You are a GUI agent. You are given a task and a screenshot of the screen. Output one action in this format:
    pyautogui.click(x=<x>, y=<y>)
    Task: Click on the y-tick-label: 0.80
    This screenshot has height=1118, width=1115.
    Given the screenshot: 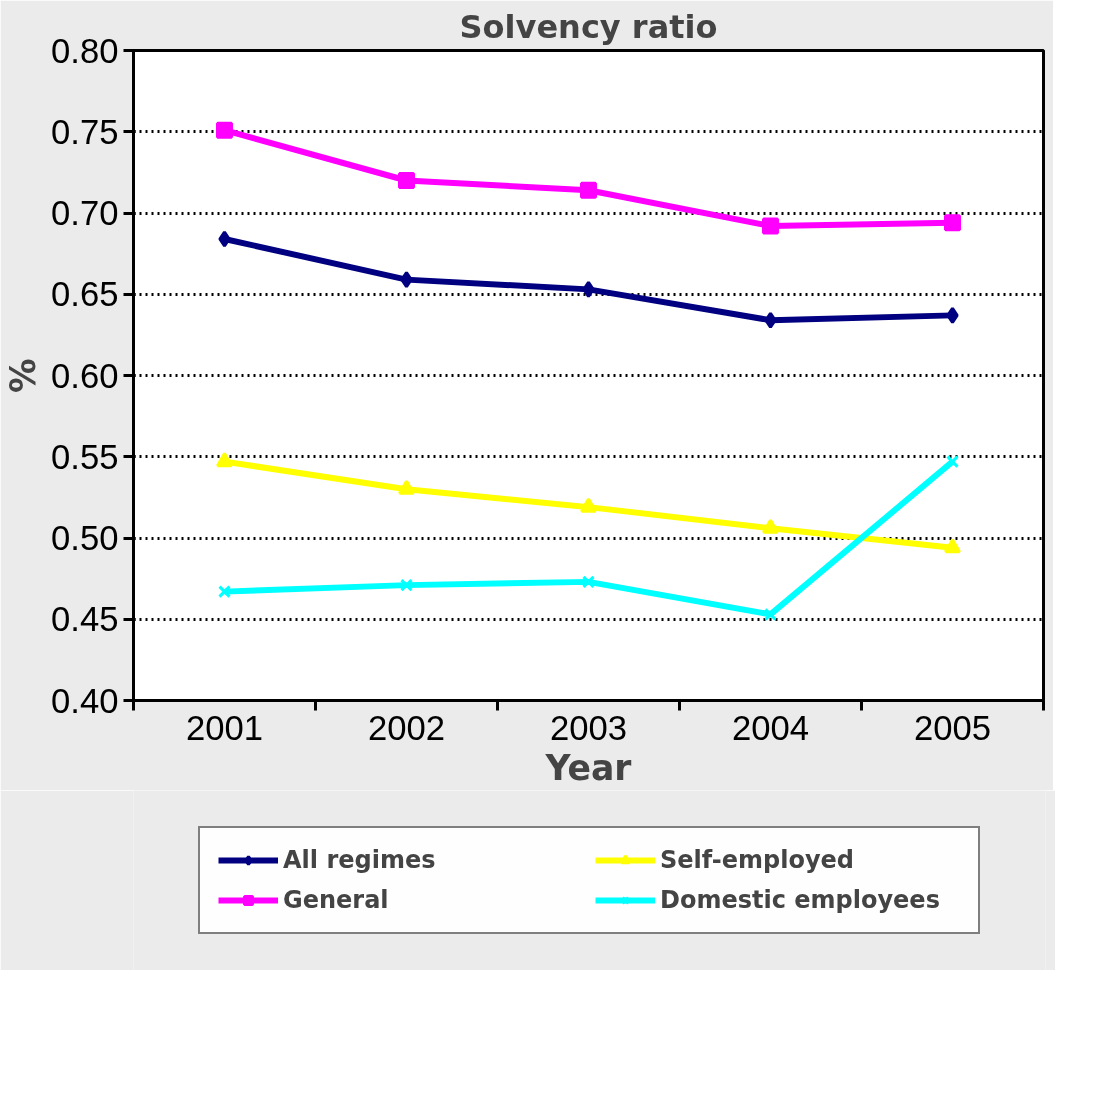 What is the action you would take?
    pyautogui.click(x=85, y=50)
    